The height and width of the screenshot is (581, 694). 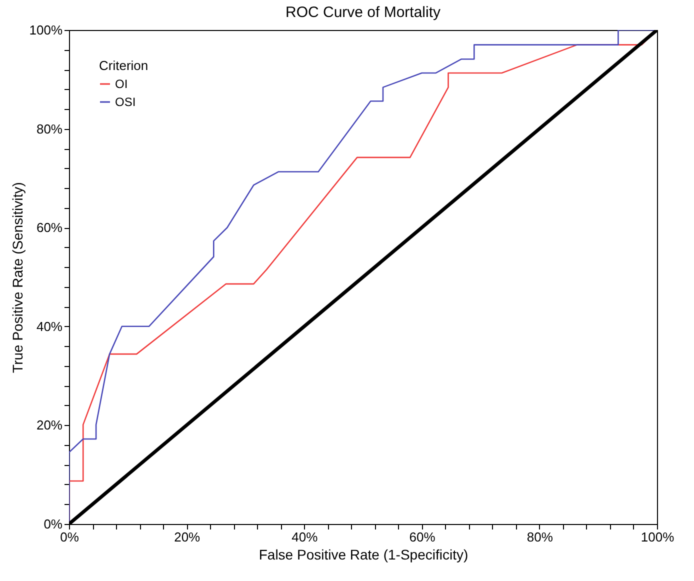 I want to click on x-tick-label: 0%, so click(x=70, y=537).